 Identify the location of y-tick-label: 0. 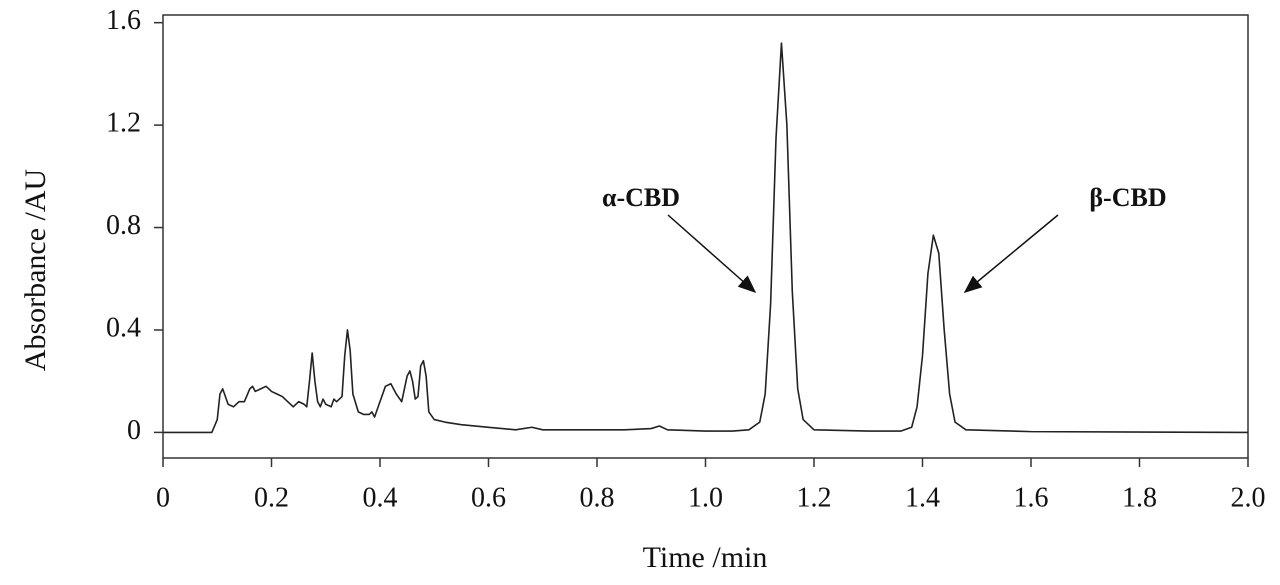
(134, 430).